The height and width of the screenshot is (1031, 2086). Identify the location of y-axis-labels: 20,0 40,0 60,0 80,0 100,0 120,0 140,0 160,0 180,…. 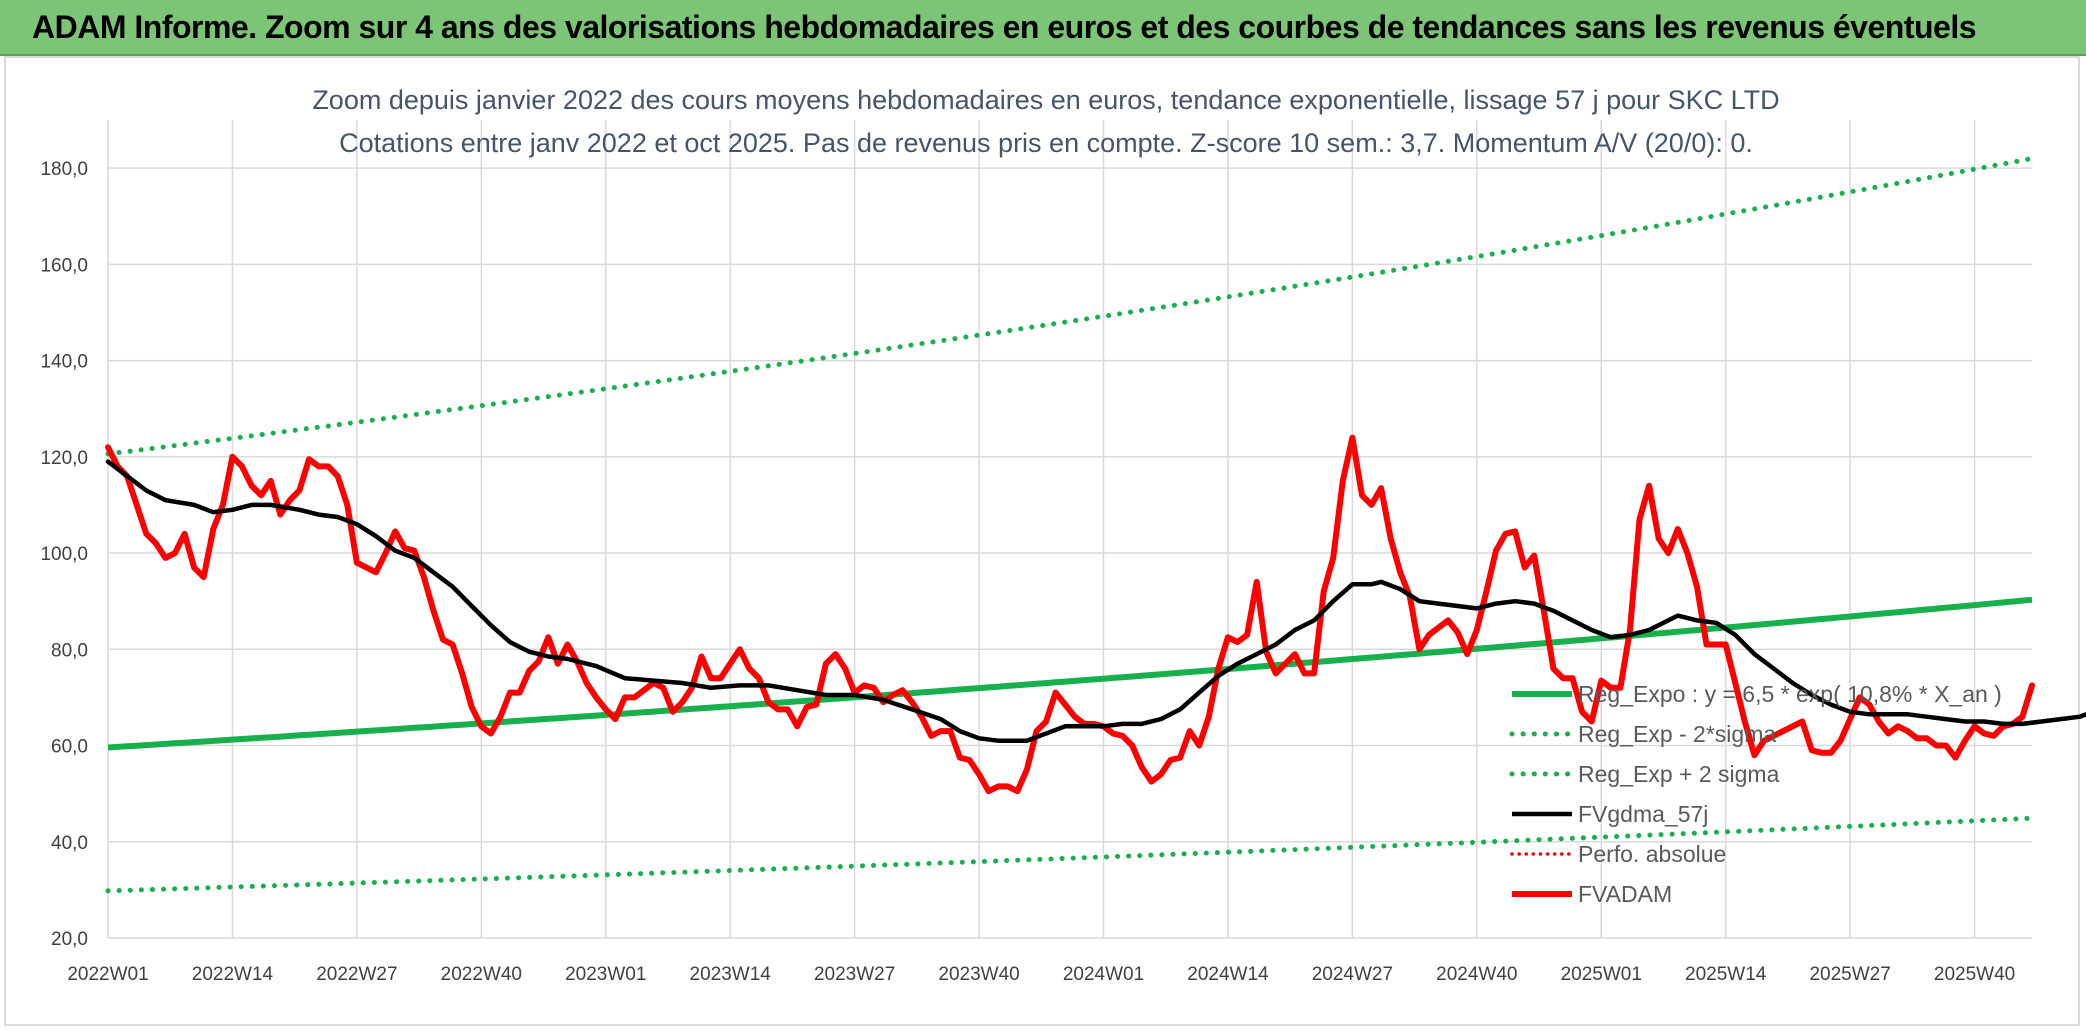
(64, 554).